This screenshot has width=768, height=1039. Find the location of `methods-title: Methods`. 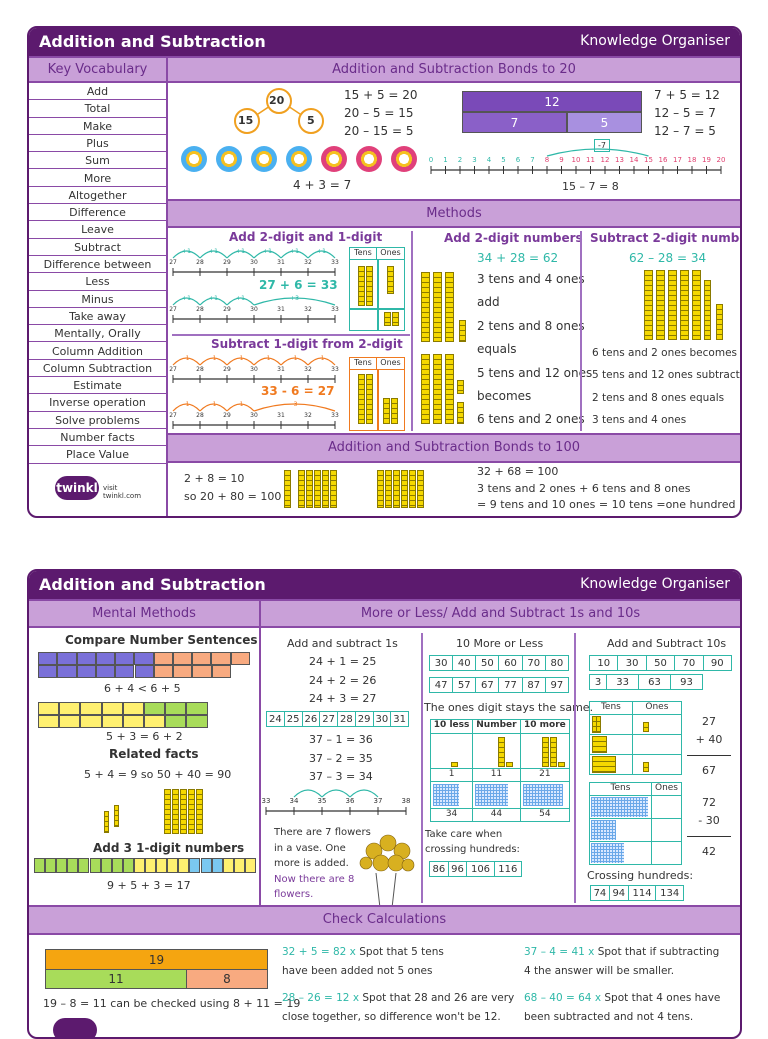

methods-title: Methods is located at coordinates (454, 213).